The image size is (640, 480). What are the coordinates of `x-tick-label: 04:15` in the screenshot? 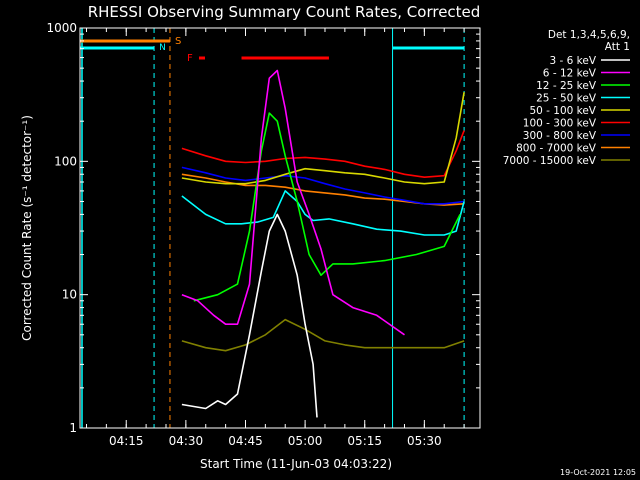 It's located at (126, 441).